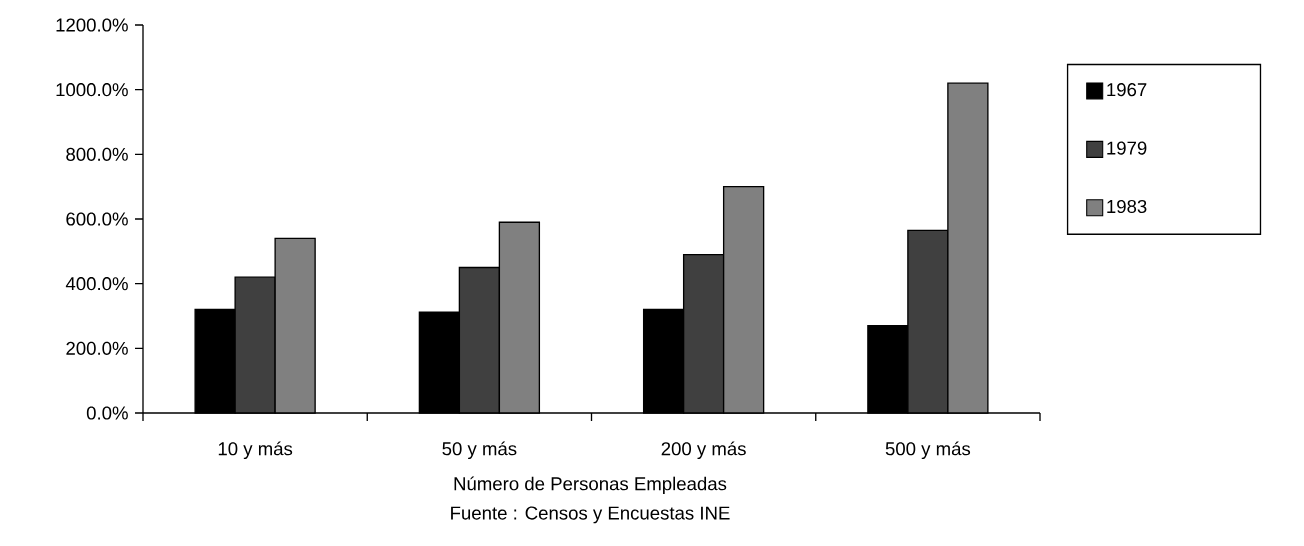  What do you see at coordinates (590, 515) in the screenshot?
I see `source-note: Fuente : Censos y Encuestas INE` at bounding box center [590, 515].